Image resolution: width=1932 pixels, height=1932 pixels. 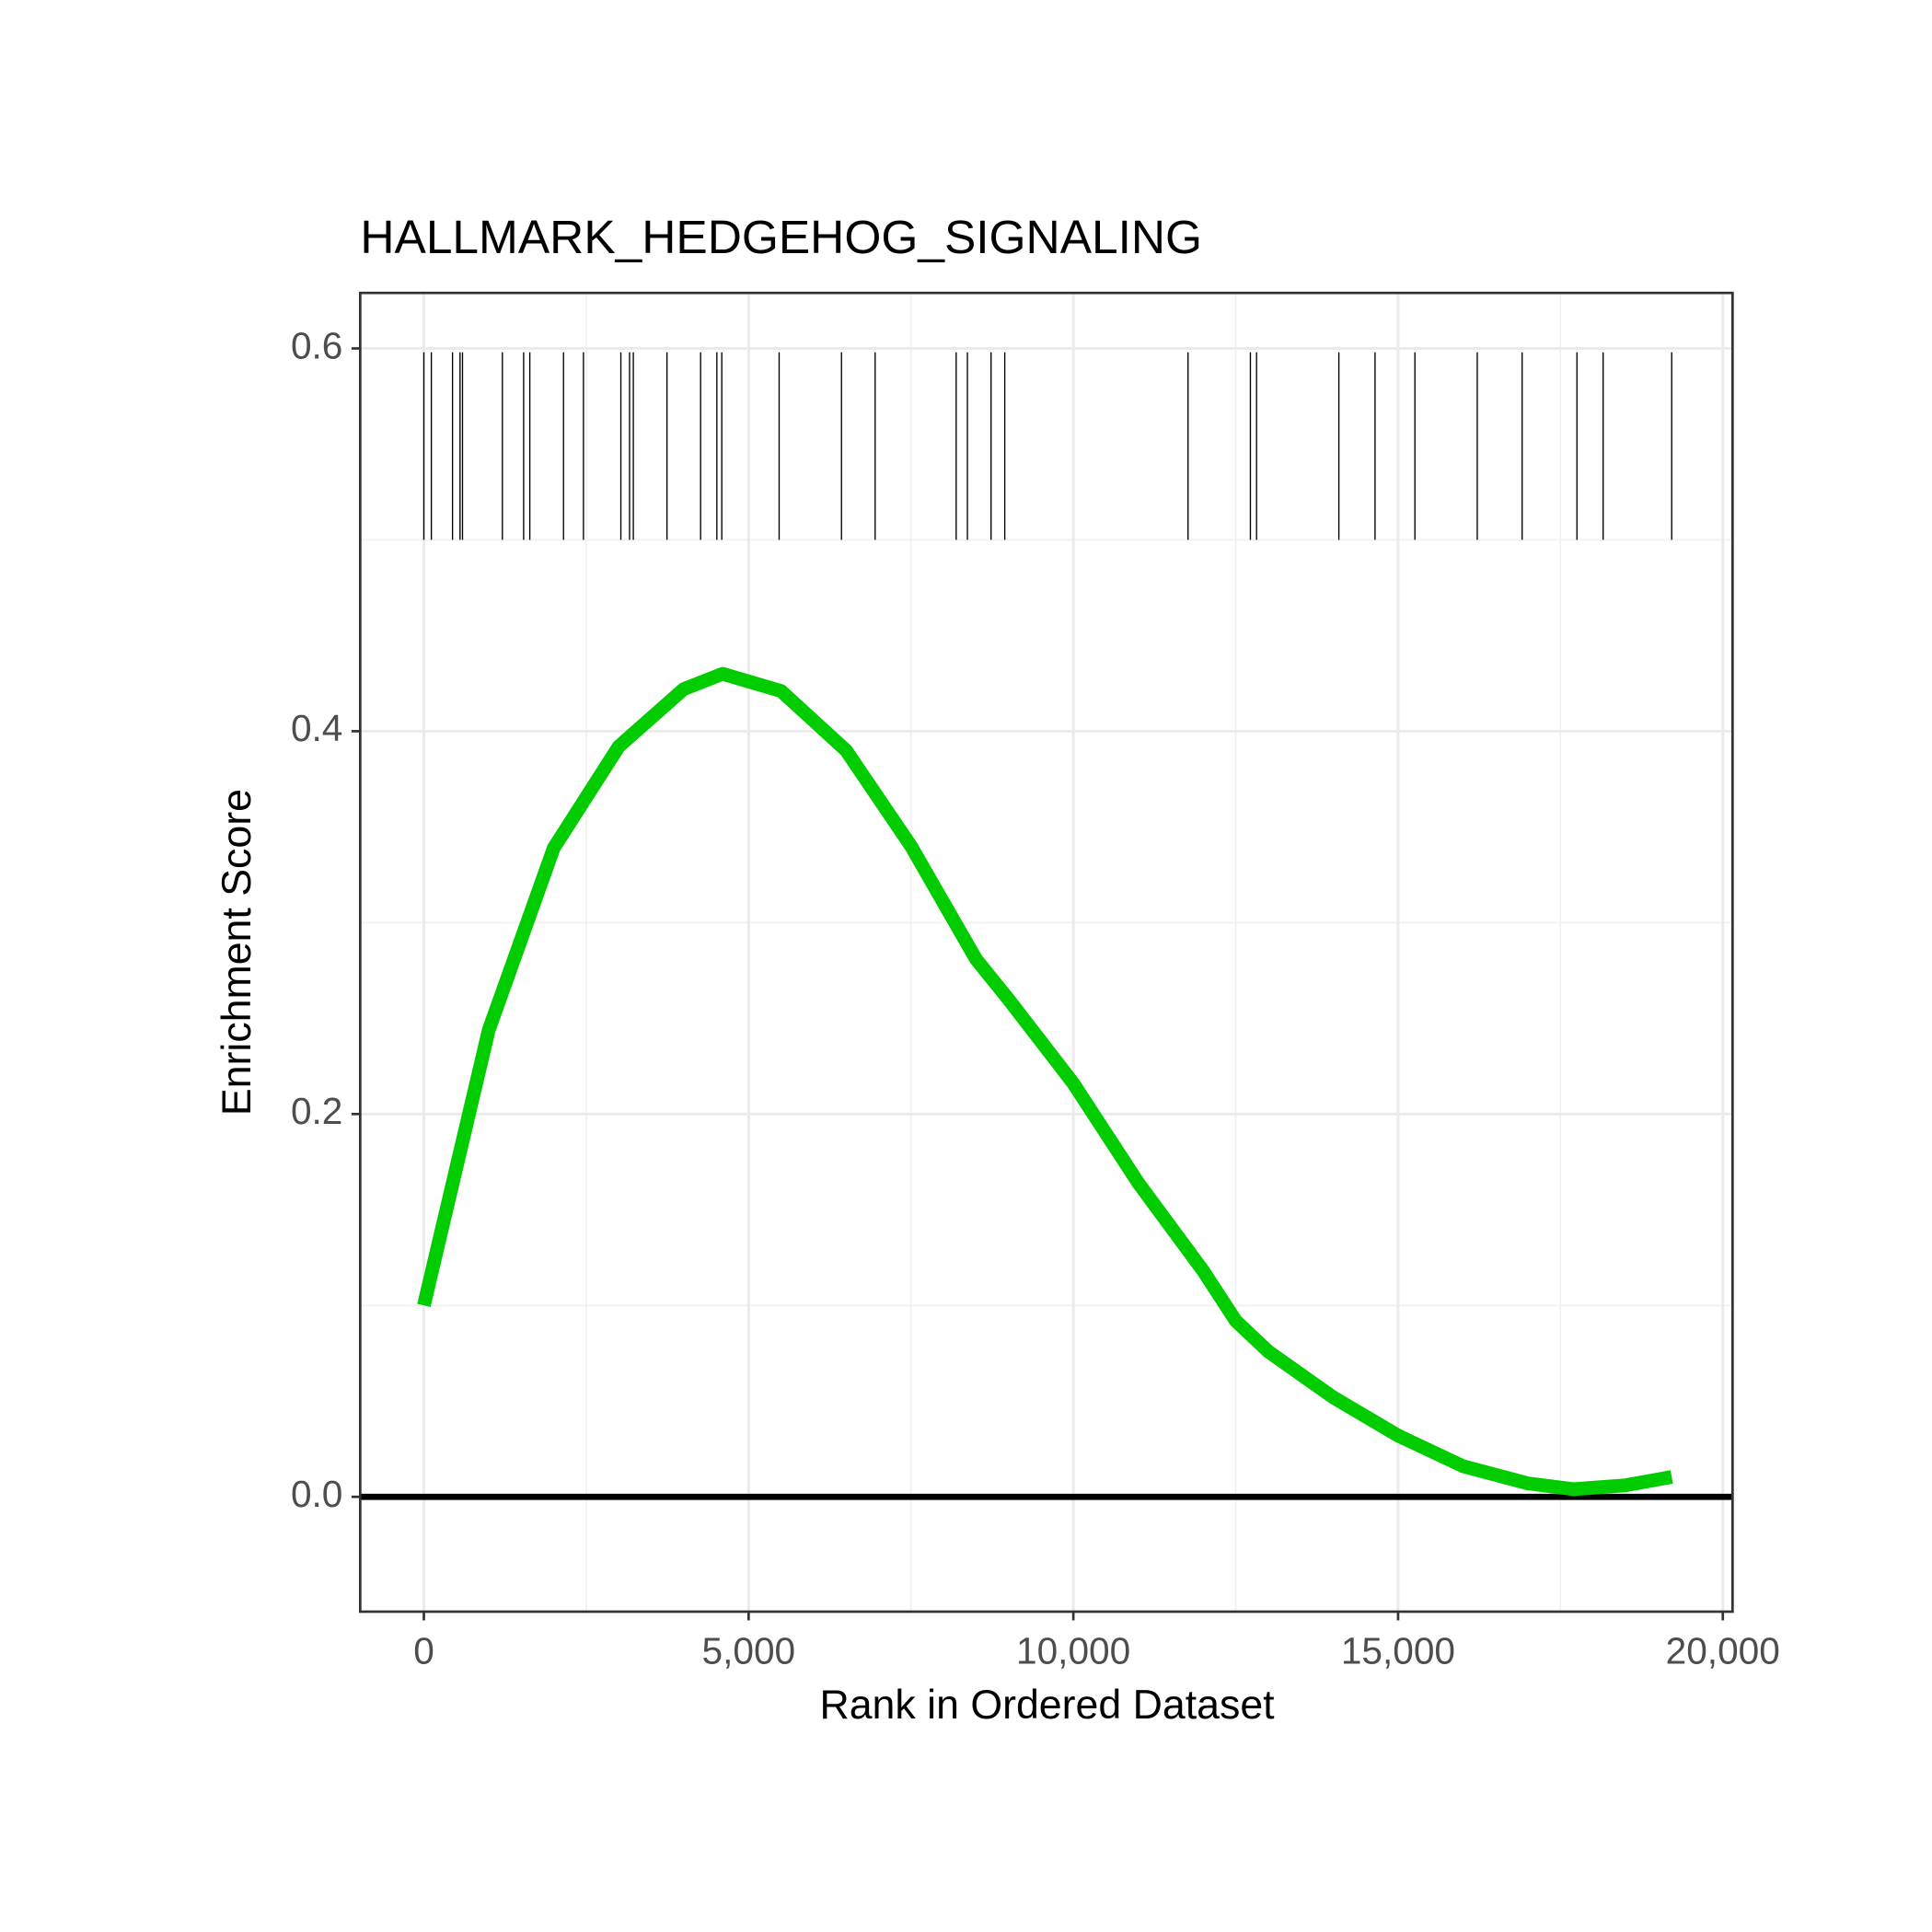 I want to click on x-tick-label: 5,000, so click(x=749, y=1651).